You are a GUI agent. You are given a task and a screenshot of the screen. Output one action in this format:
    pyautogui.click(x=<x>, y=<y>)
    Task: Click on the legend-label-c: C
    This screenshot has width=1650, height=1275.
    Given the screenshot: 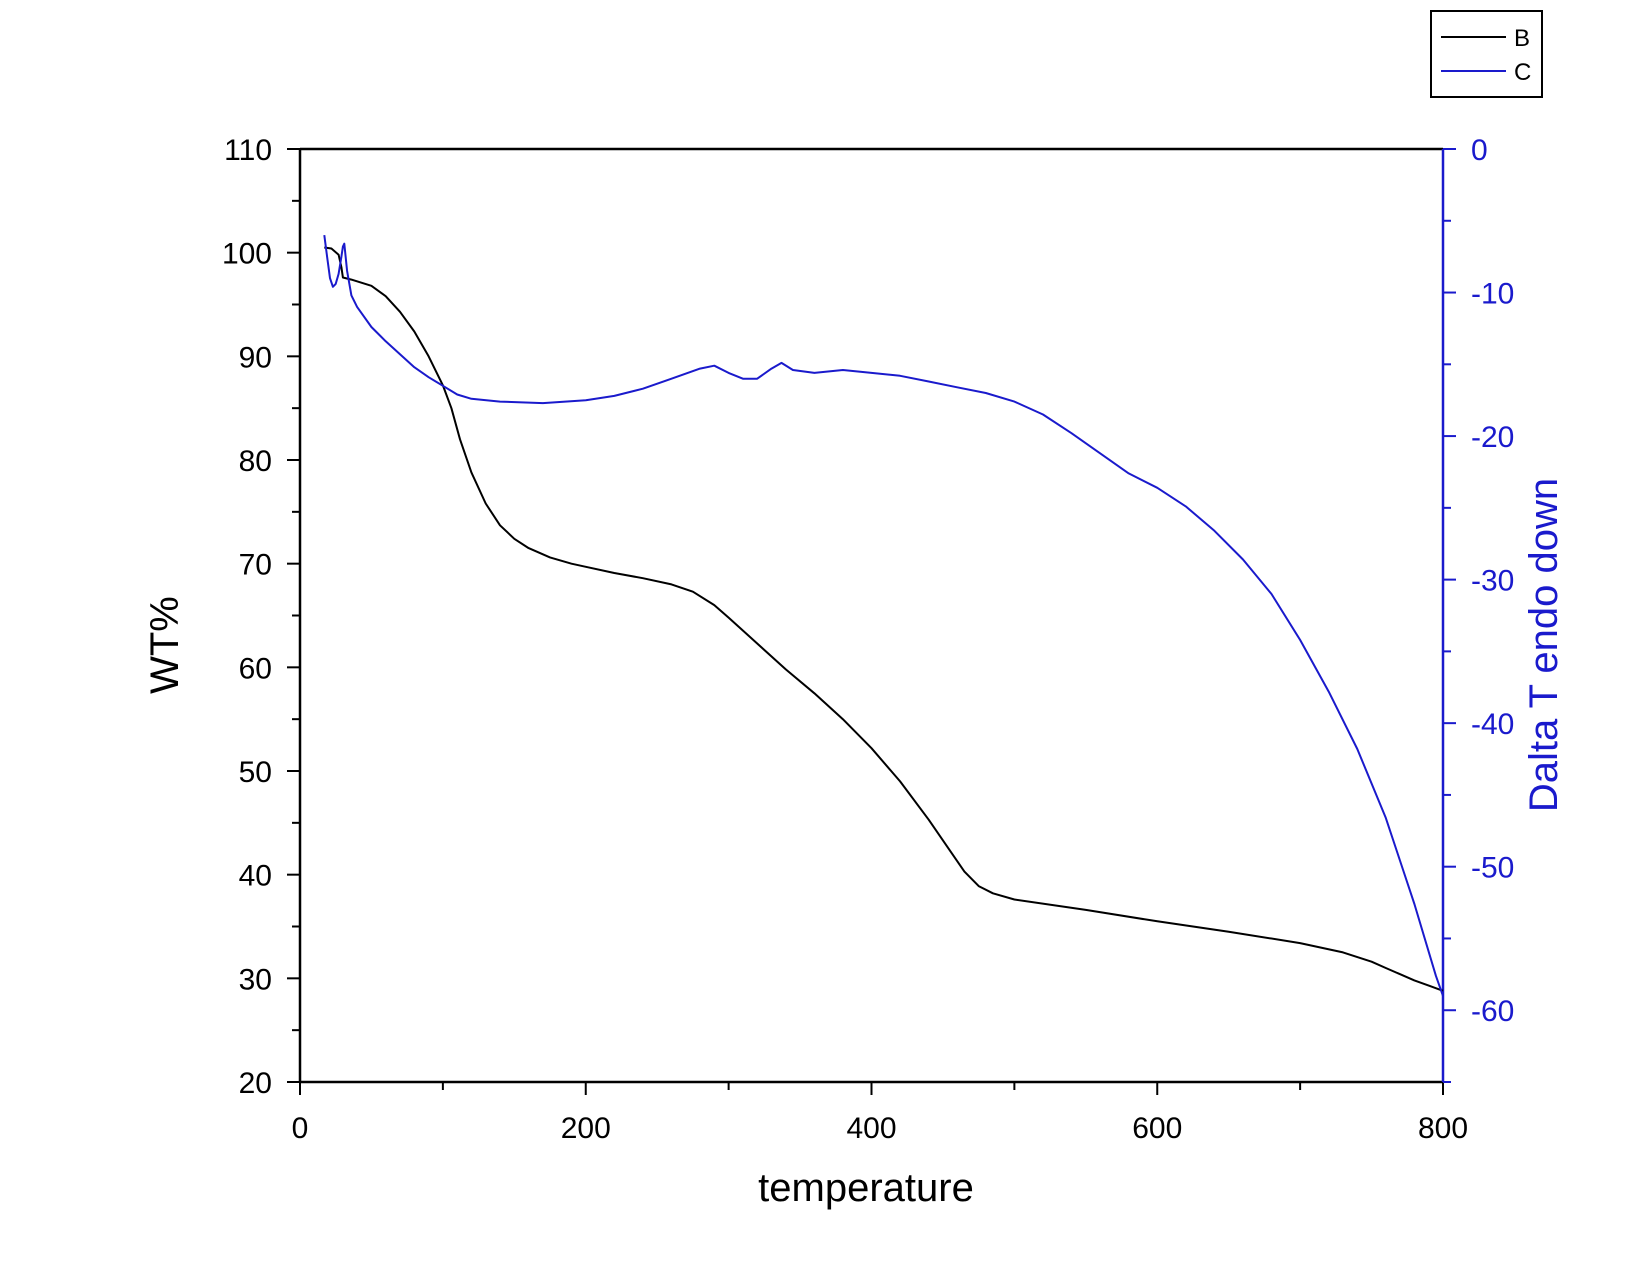 What is the action you would take?
    pyautogui.click(x=1522, y=72)
    